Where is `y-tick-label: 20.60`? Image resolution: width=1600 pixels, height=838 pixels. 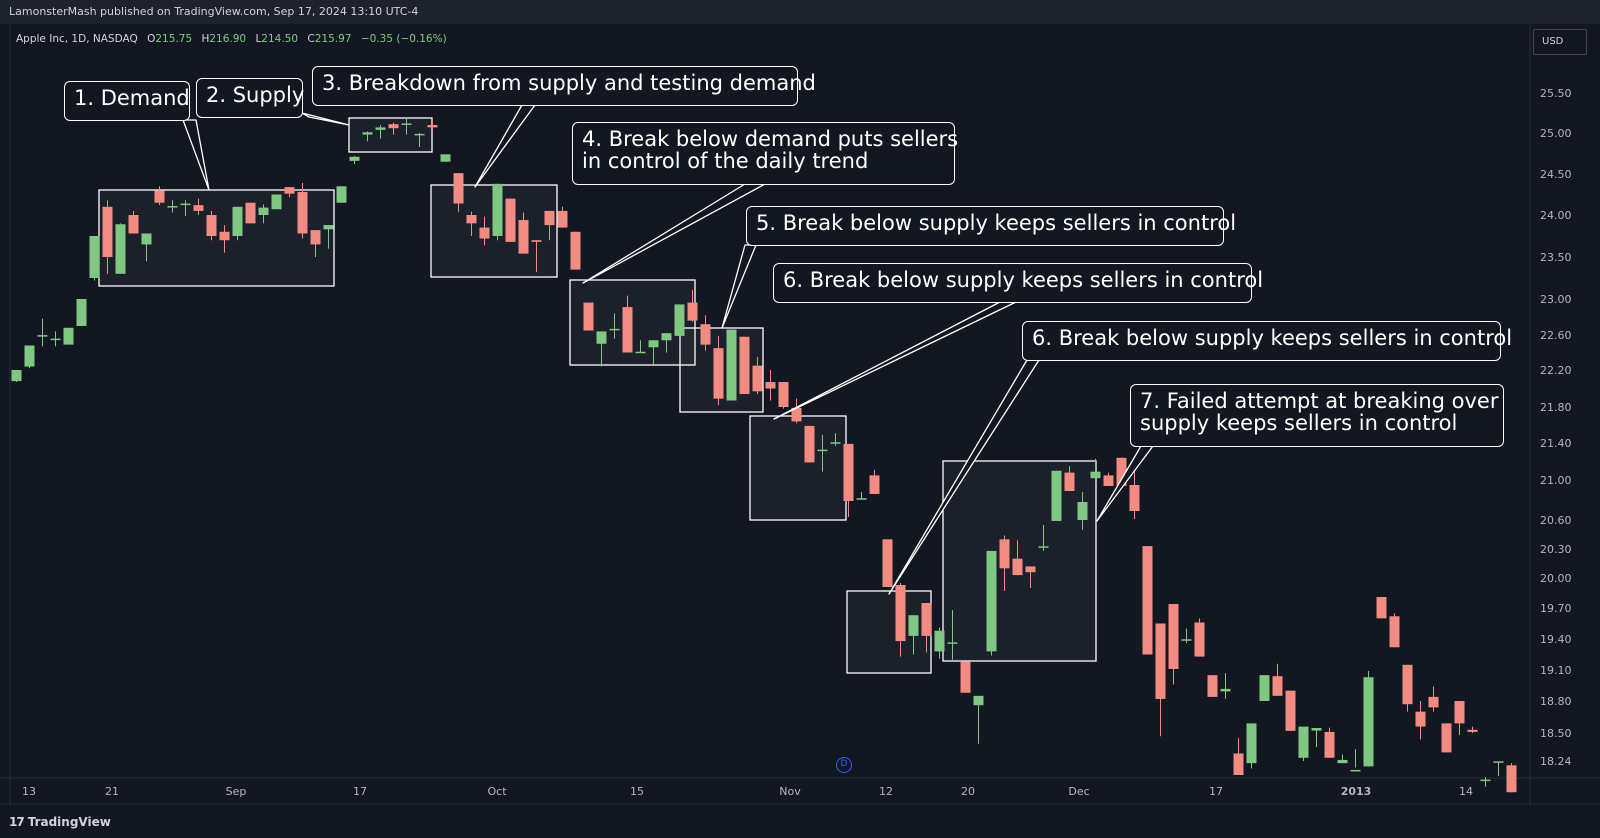 y-tick-label: 20.60 is located at coordinates (1556, 520).